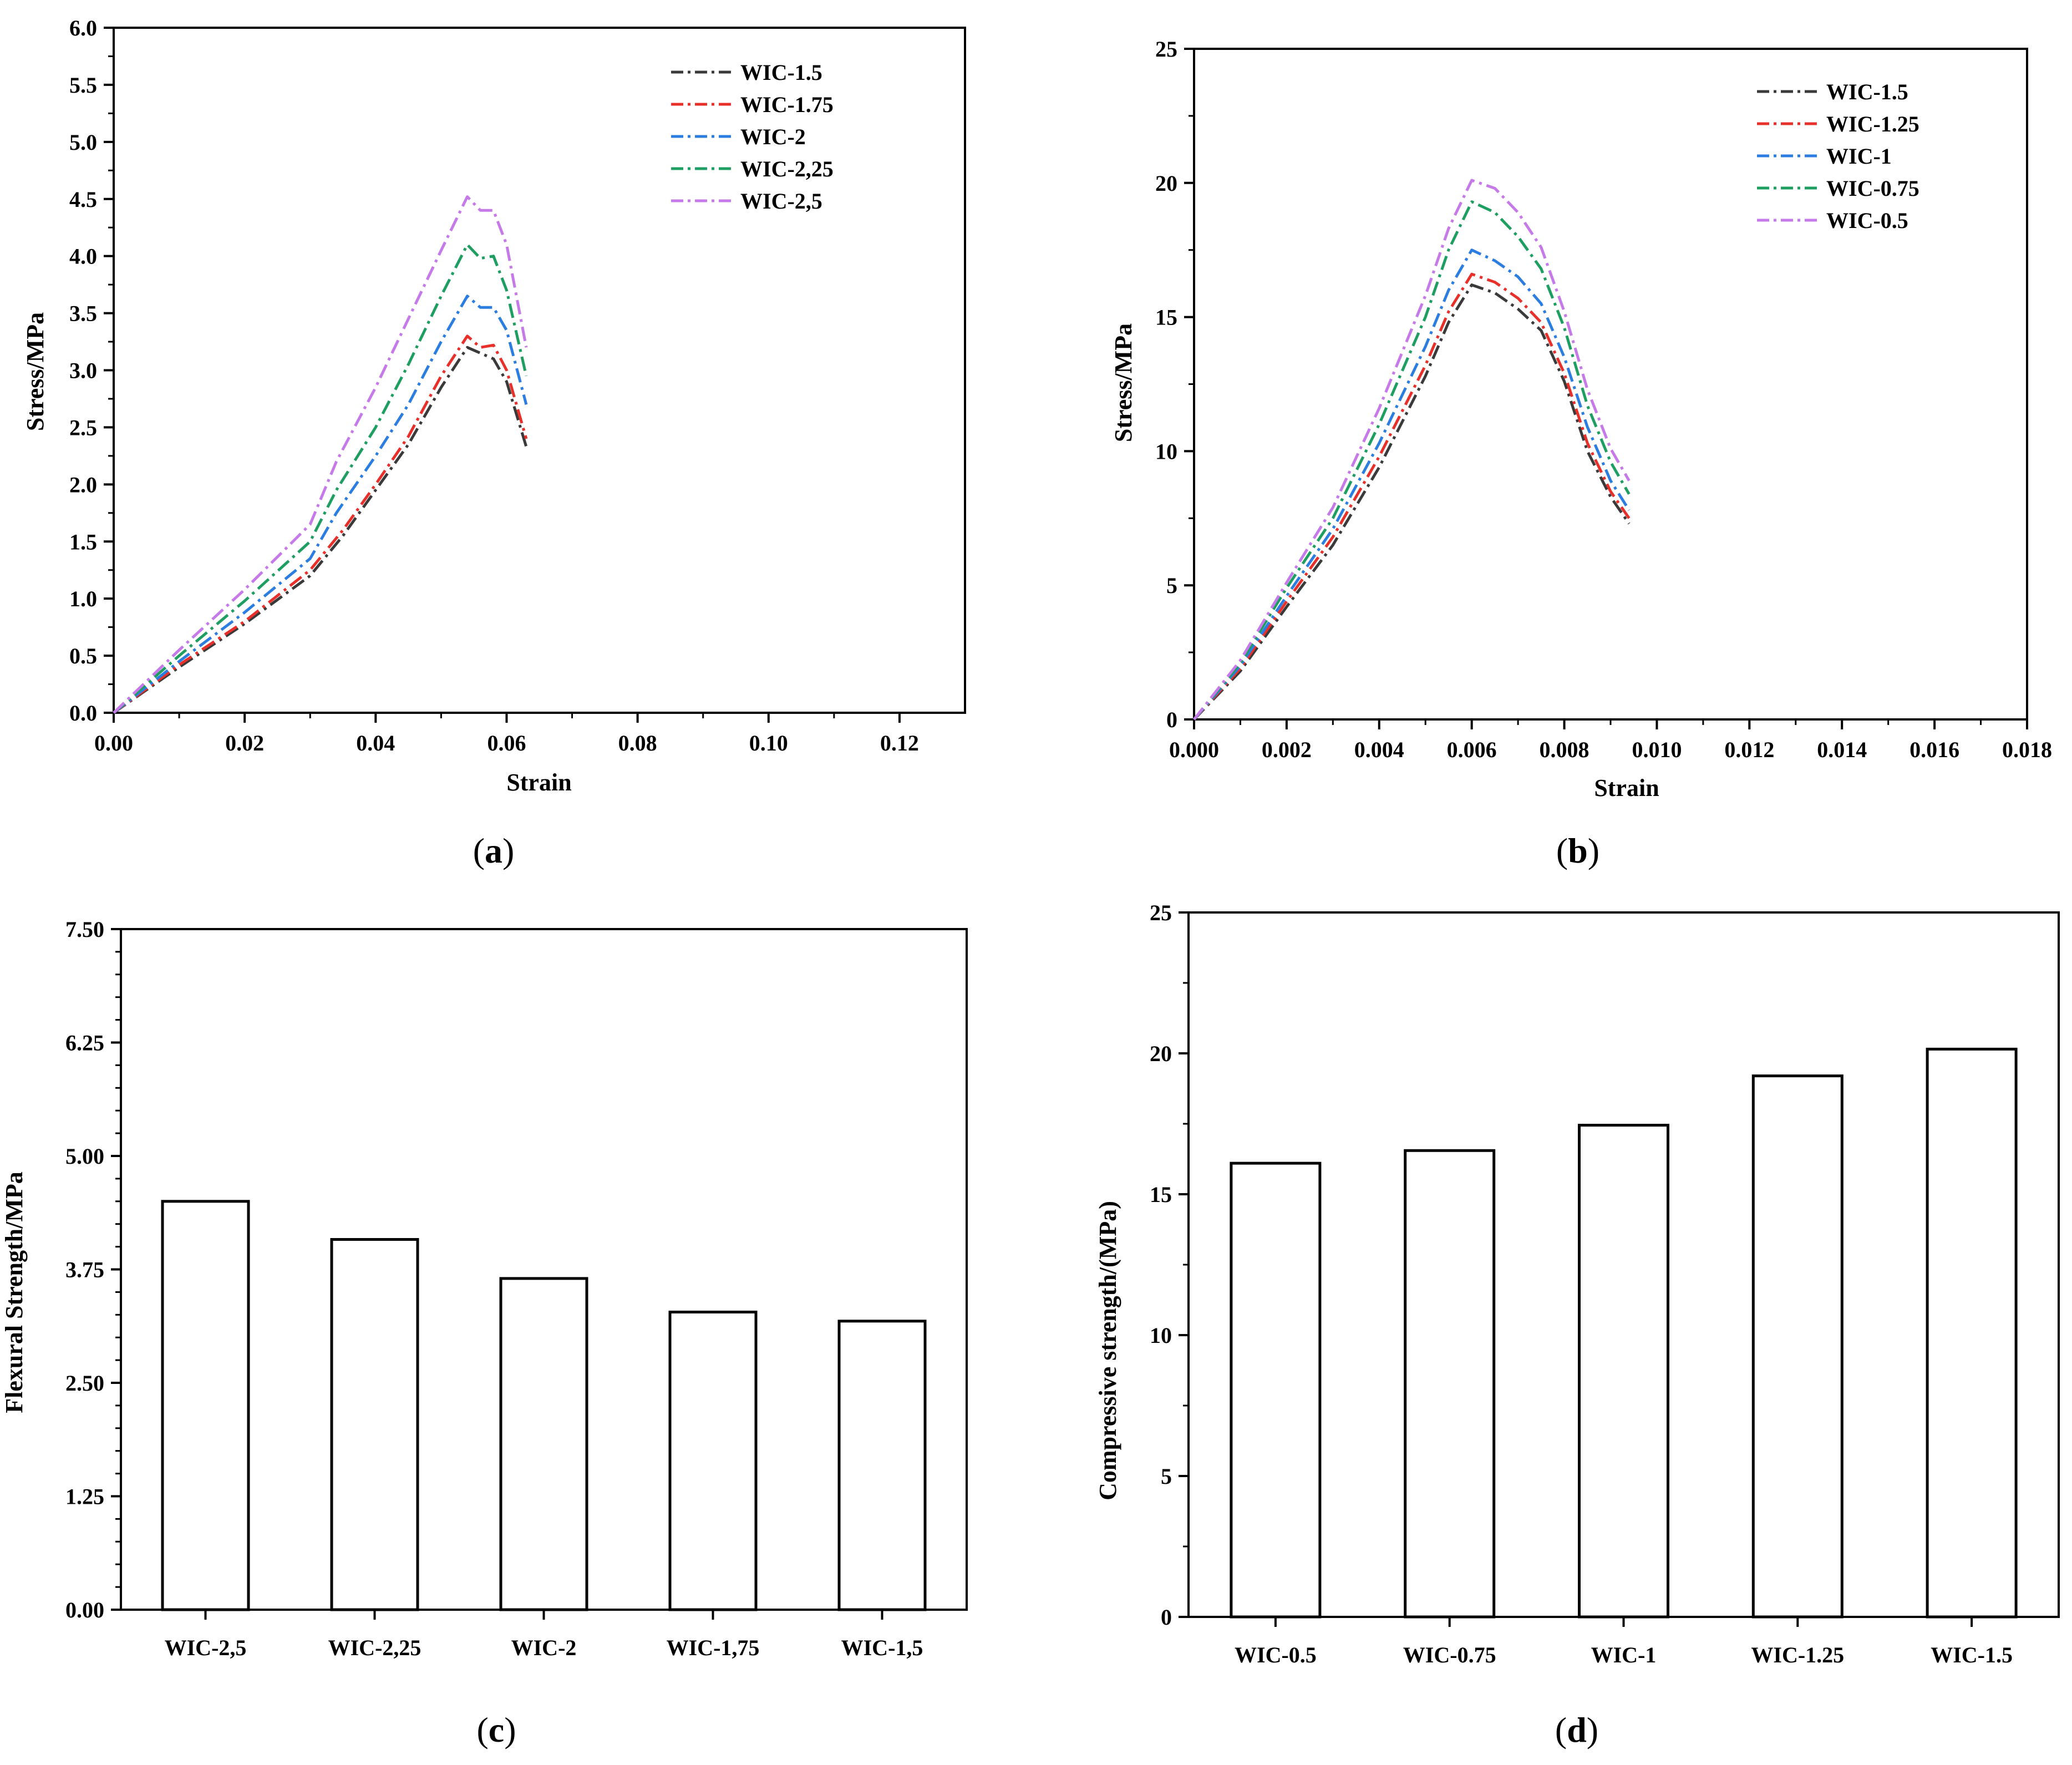 This screenshot has width=2072, height=1765. Describe the element at coordinates (244, 743) in the screenshot. I see `panel-a-xtick-label: 0.02` at that location.